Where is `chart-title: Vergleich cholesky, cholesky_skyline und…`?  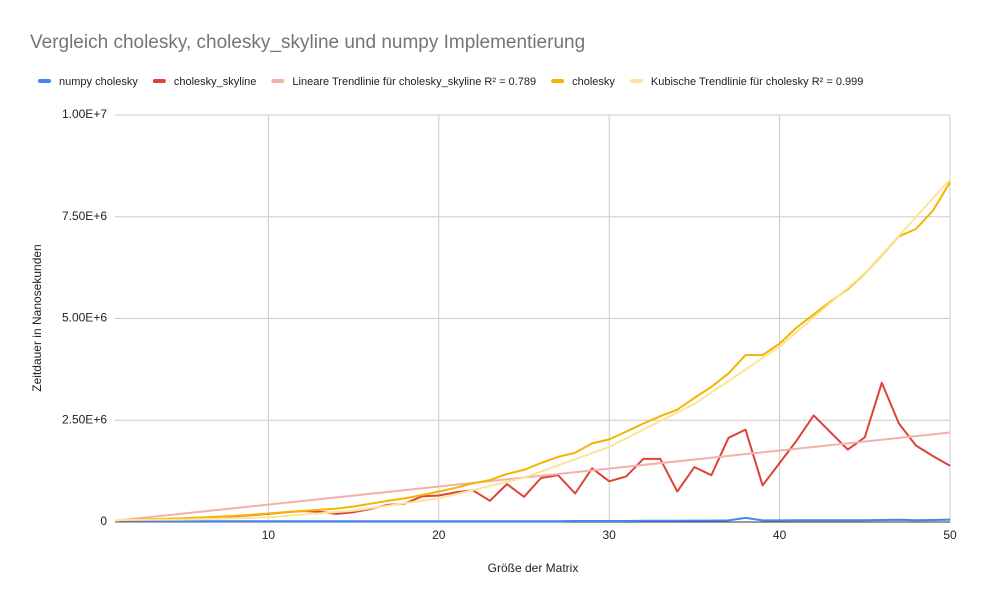 chart-title: Vergleich cholesky, cholesky_skyline und… is located at coordinates (307, 42).